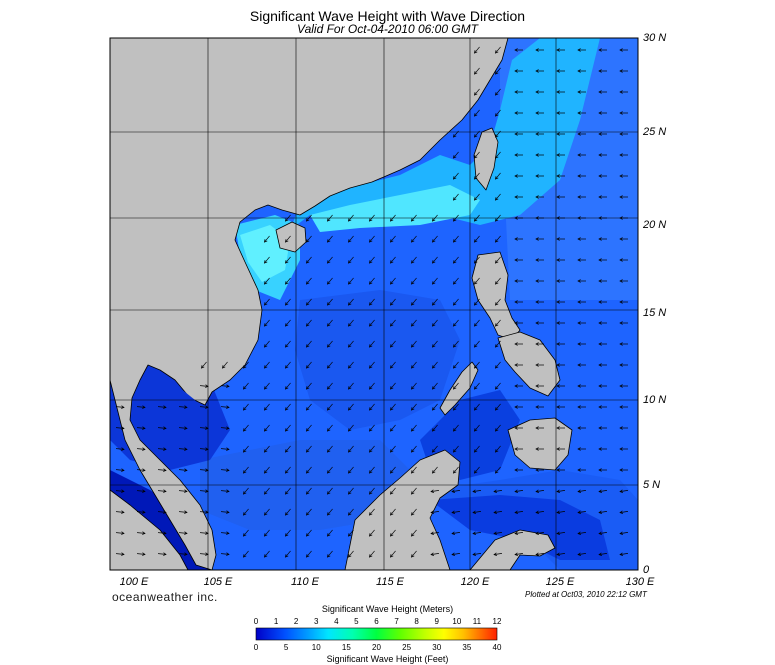 Image resolution: width=775 pixels, height=665 pixels. Describe the element at coordinates (387, 609) in the screenshot. I see `colorbar-title-meters: Significant Wave Height (Meters)` at that location.